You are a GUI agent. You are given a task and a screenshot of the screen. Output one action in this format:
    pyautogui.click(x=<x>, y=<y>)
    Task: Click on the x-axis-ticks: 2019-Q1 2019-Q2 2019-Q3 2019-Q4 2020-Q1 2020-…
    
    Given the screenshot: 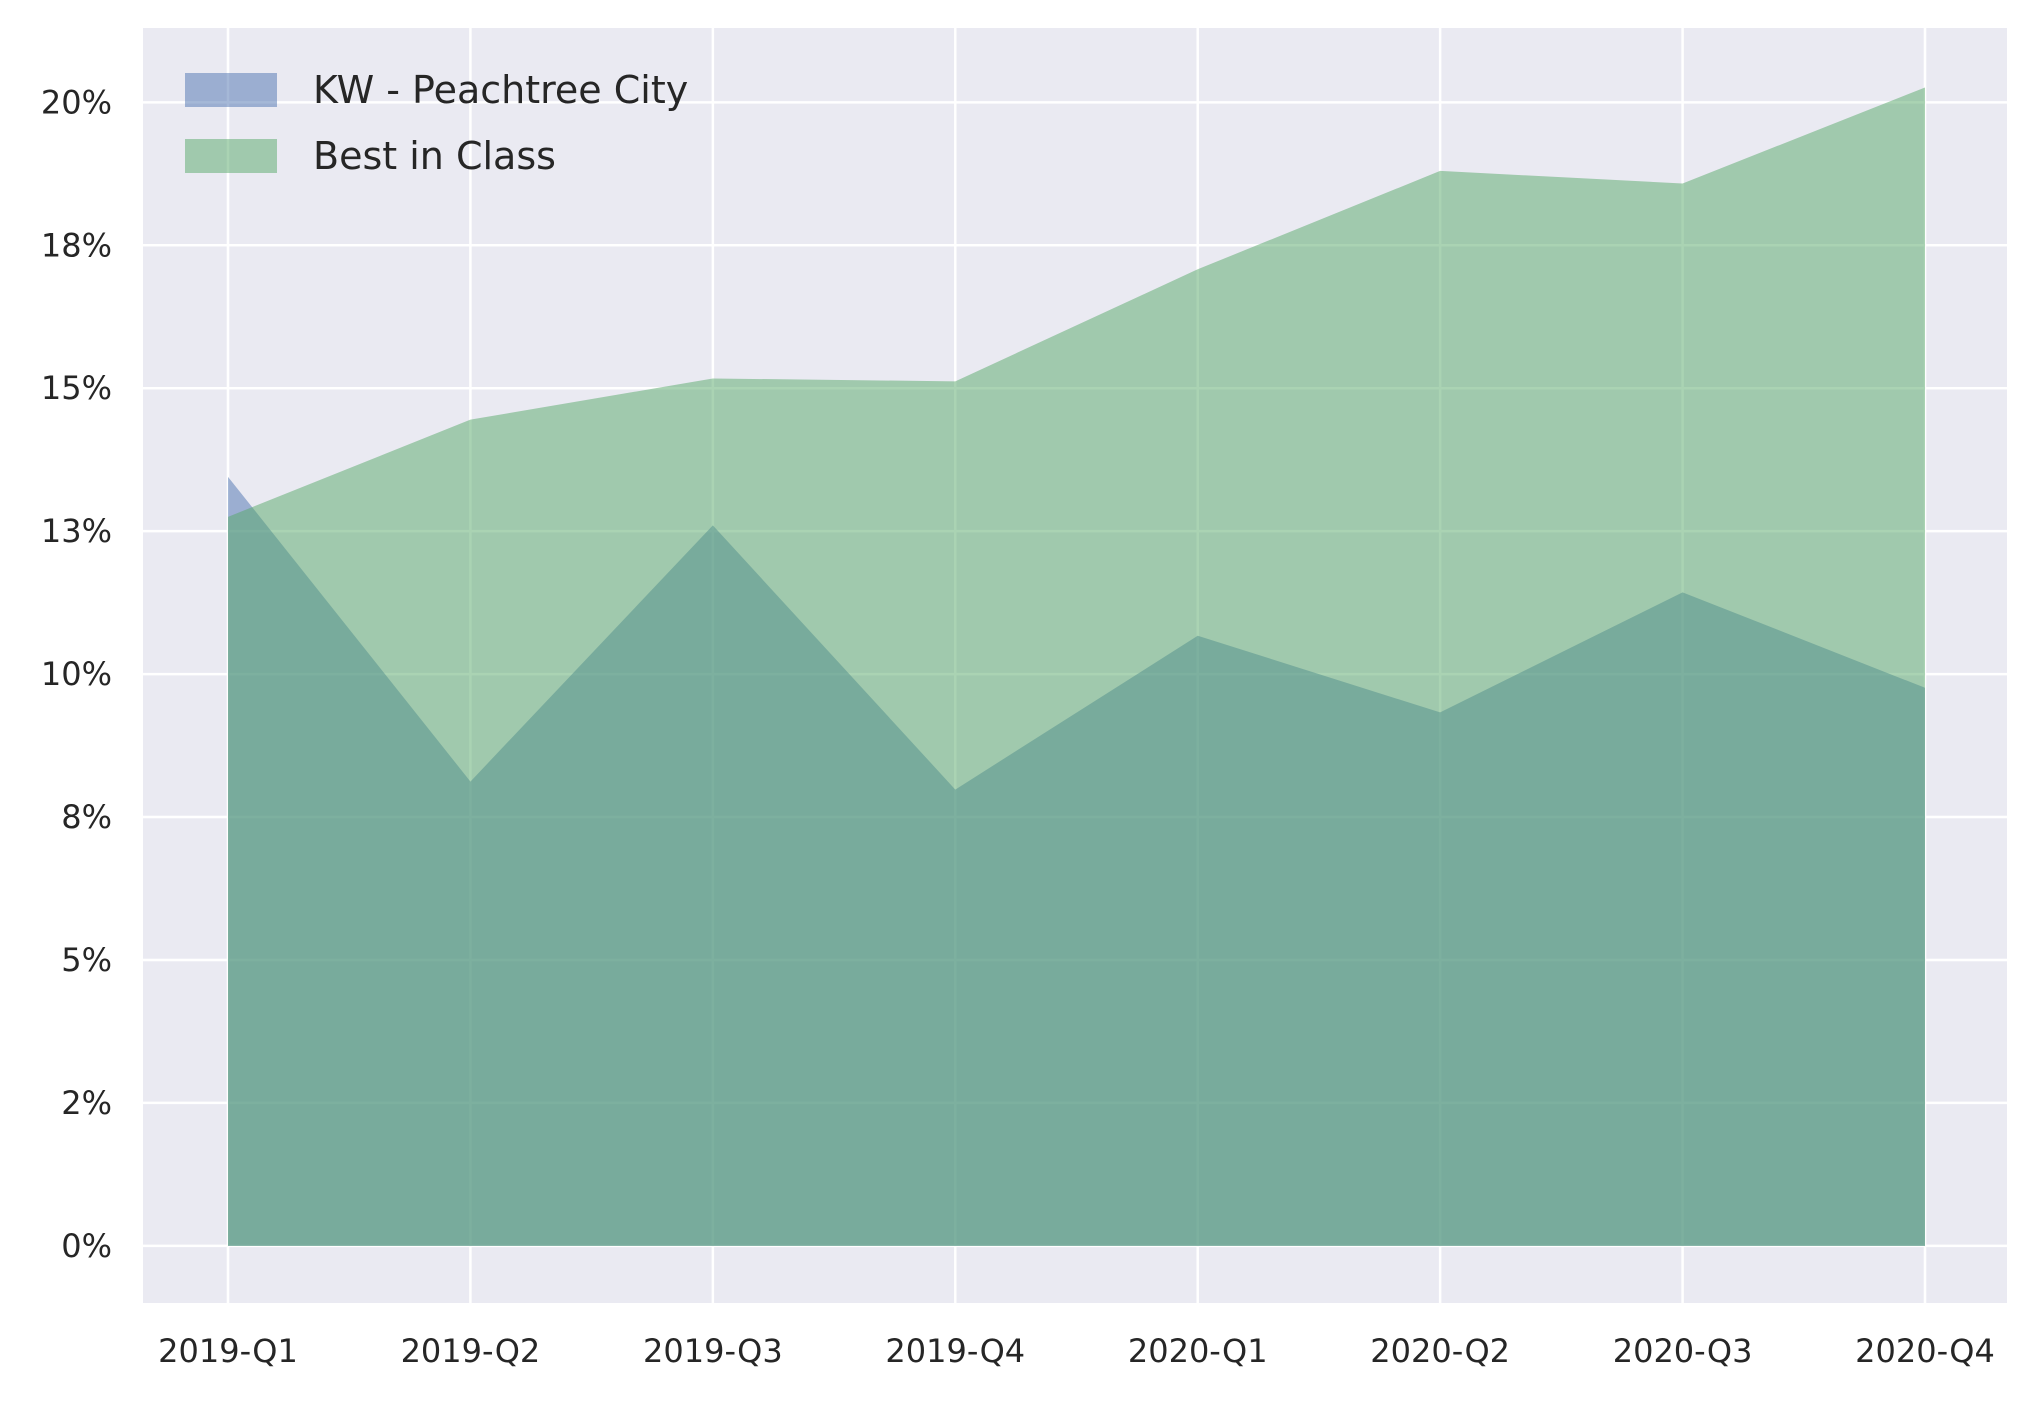 What is the action you would take?
    pyautogui.click(x=1076, y=1351)
    